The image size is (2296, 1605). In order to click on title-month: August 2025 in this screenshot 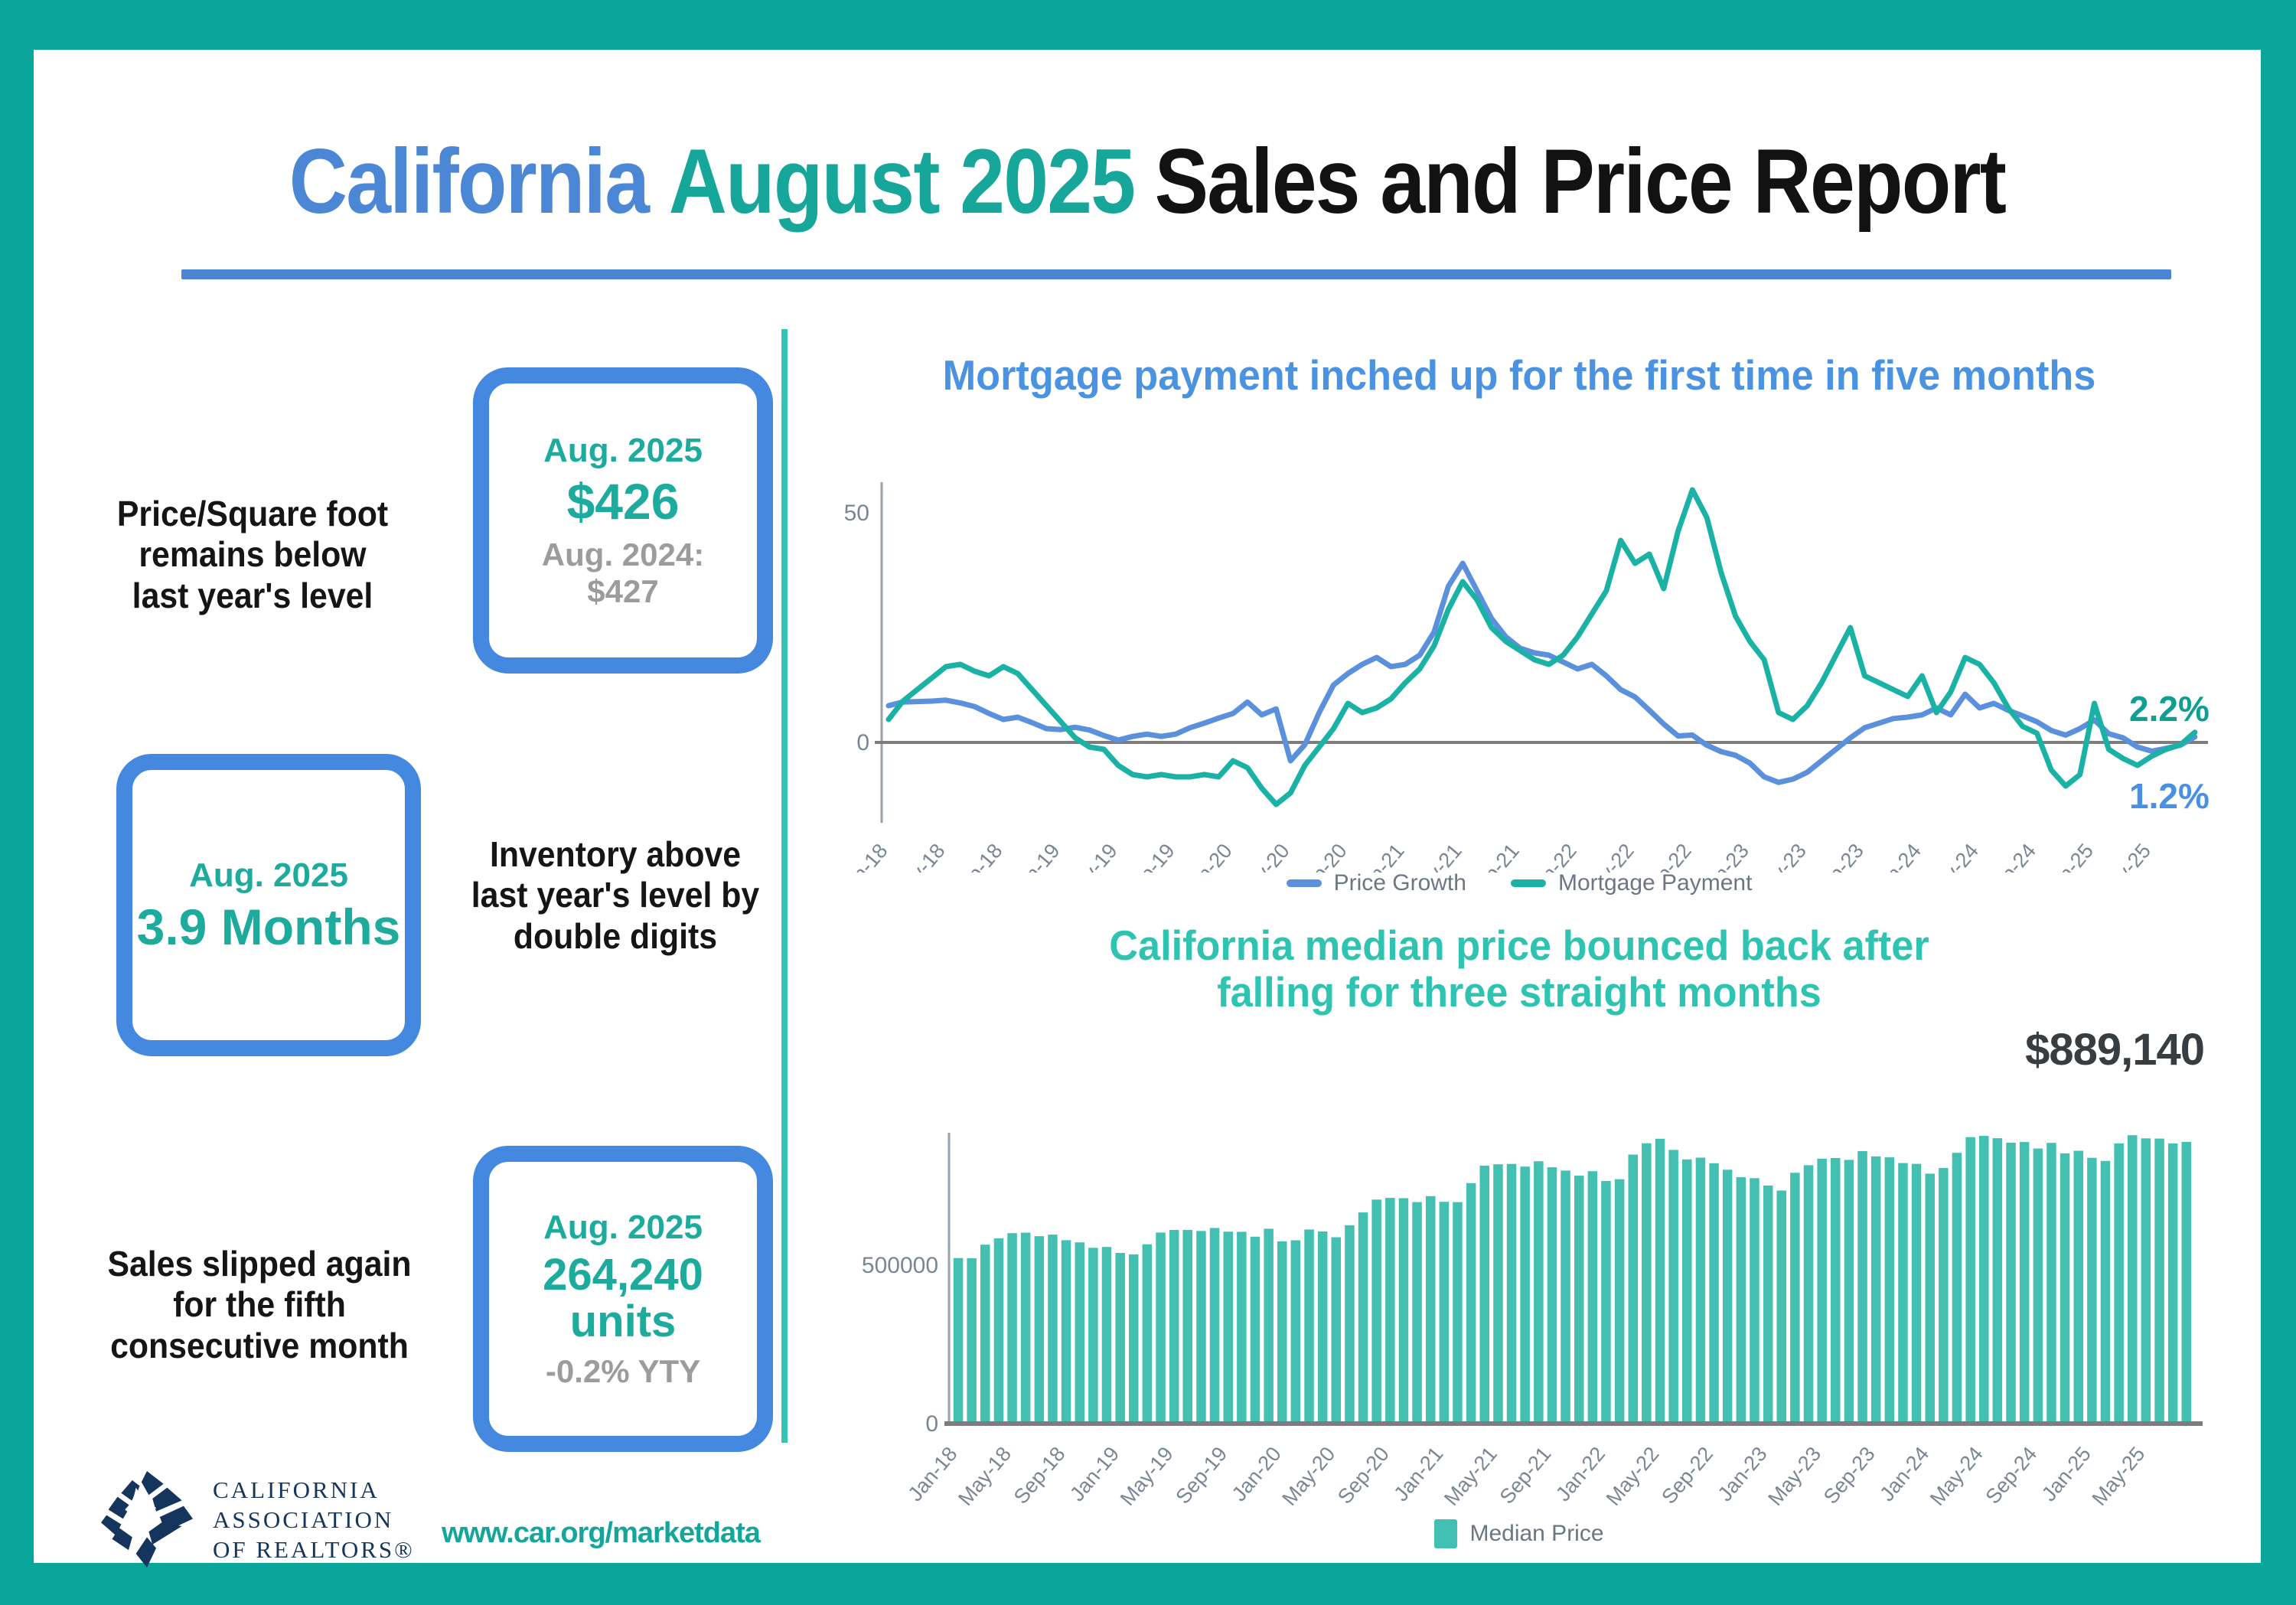, I will do `click(902, 181)`.